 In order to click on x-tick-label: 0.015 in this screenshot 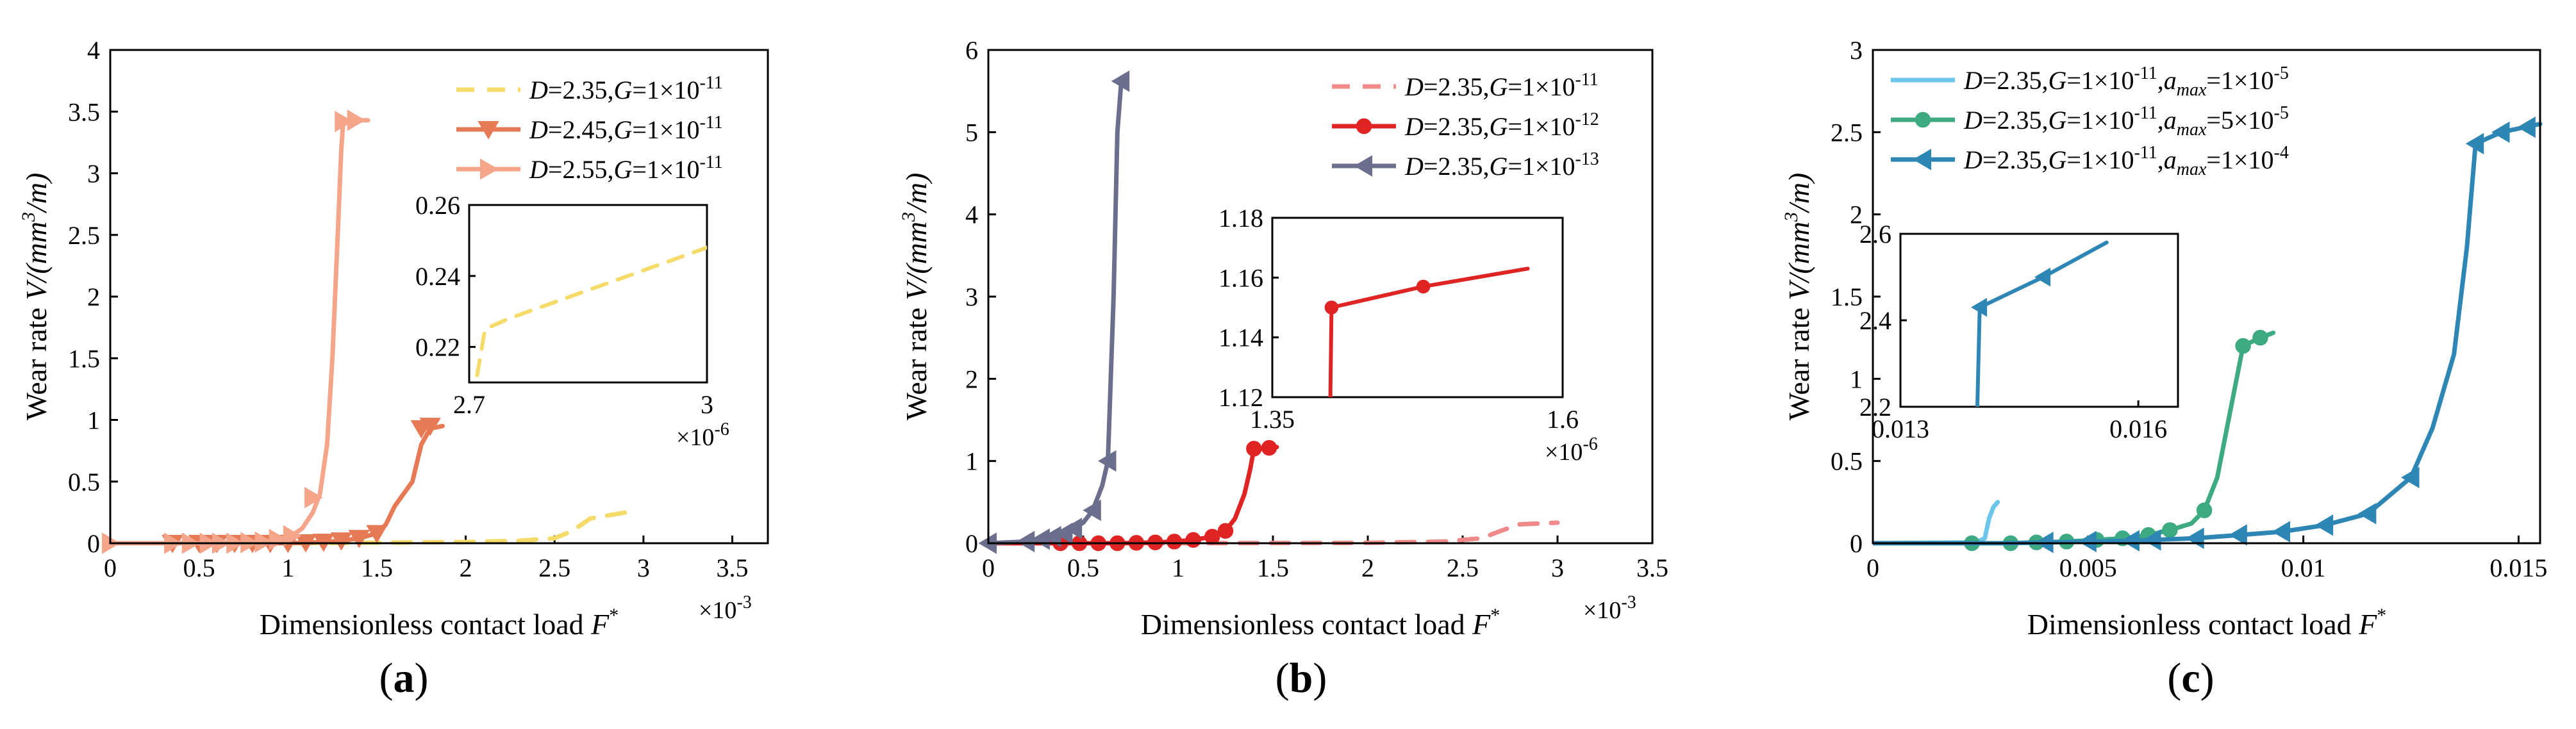, I will do `click(2518, 567)`.